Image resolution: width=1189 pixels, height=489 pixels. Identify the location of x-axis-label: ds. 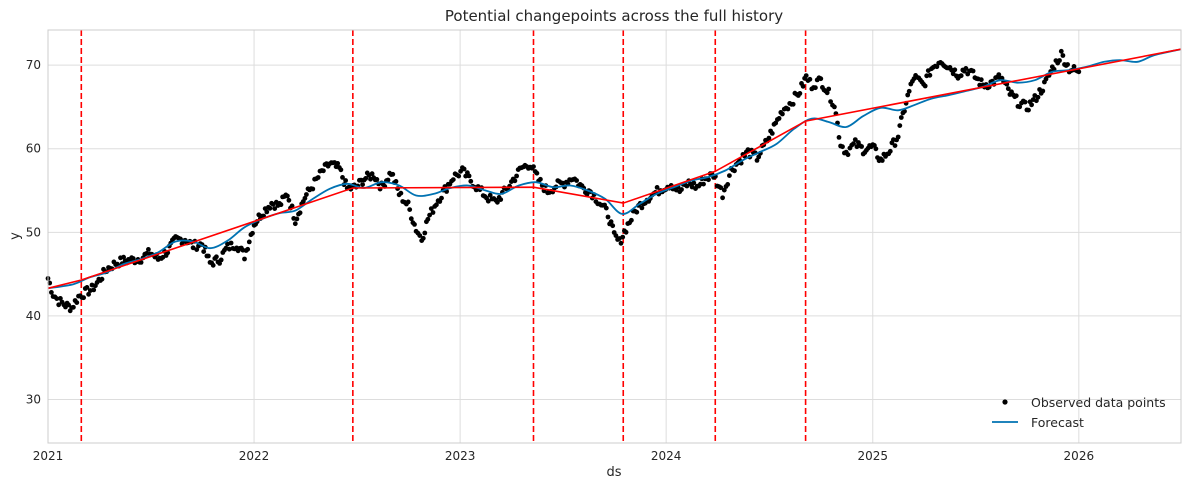
(613, 472).